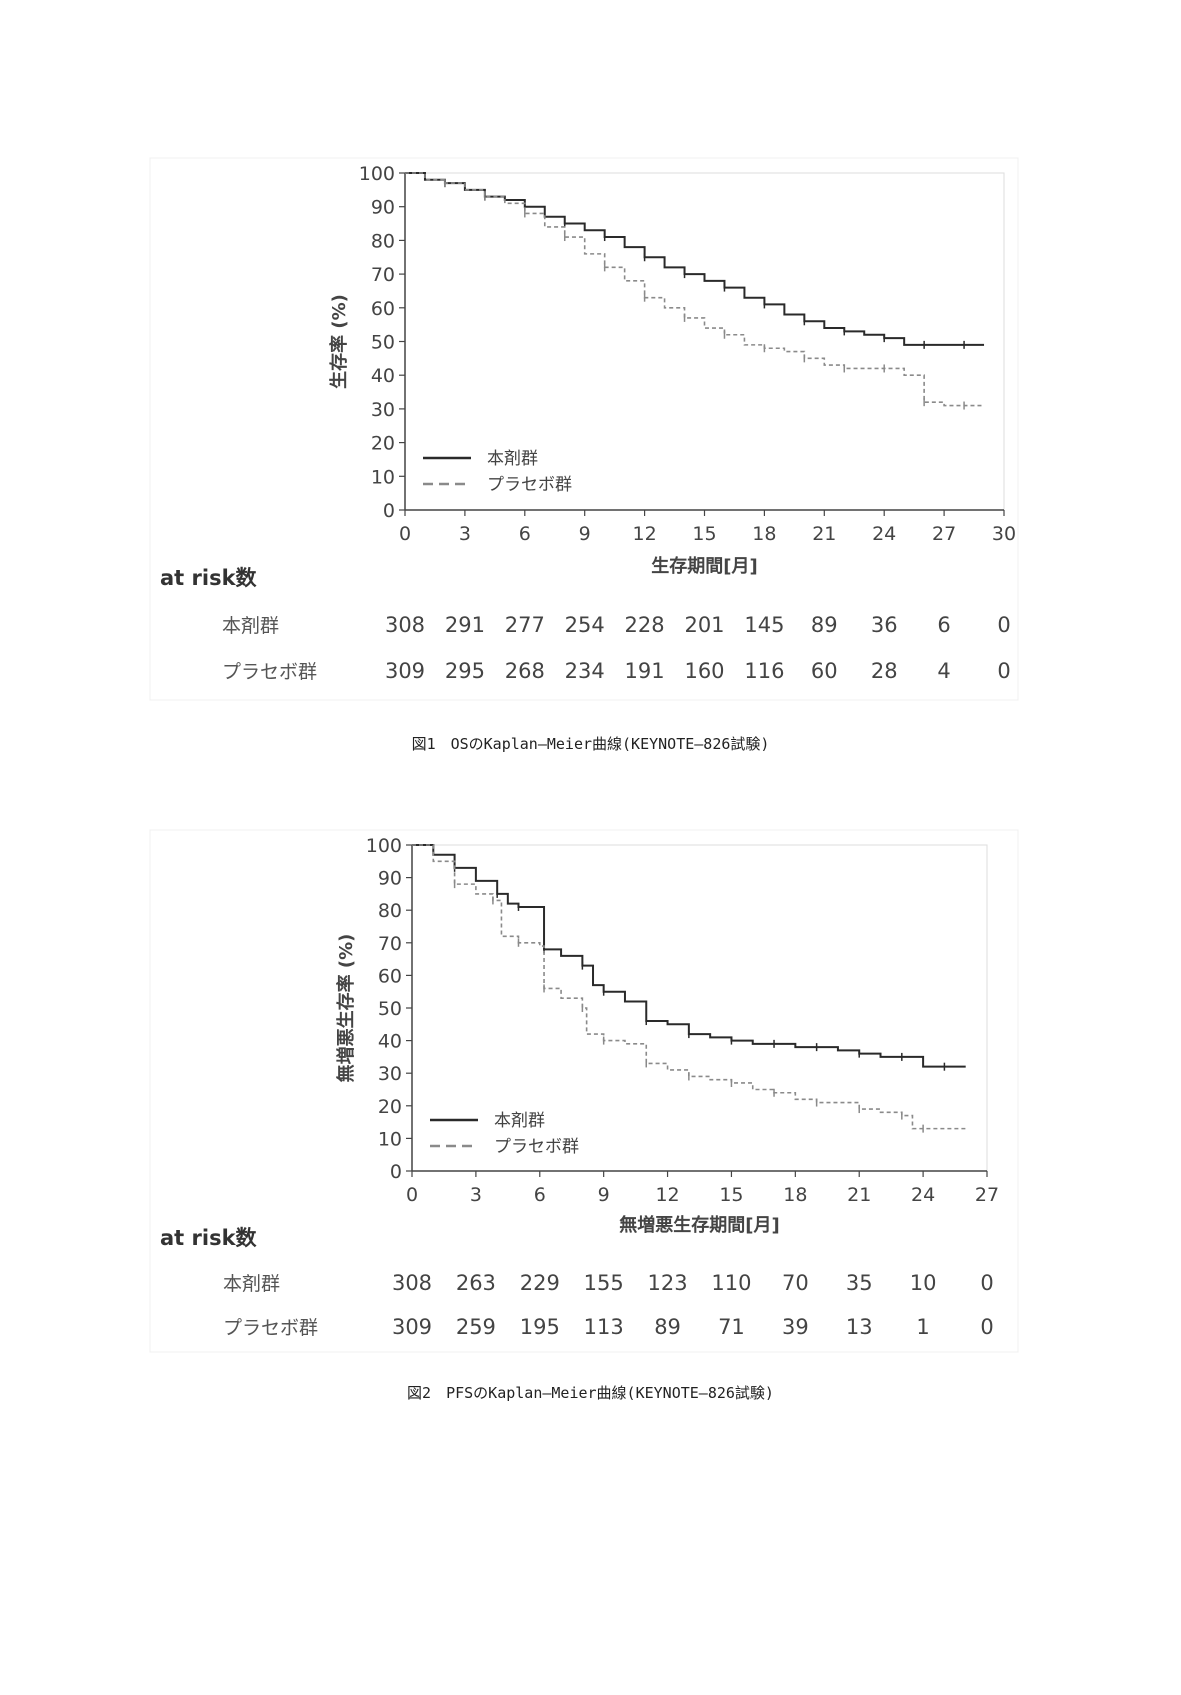 This screenshot has height=1695, width=1181. What do you see at coordinates (859, 1327) in the screenshot?
I see `at-risk-value: 13` at bounding box center [859, 1327].